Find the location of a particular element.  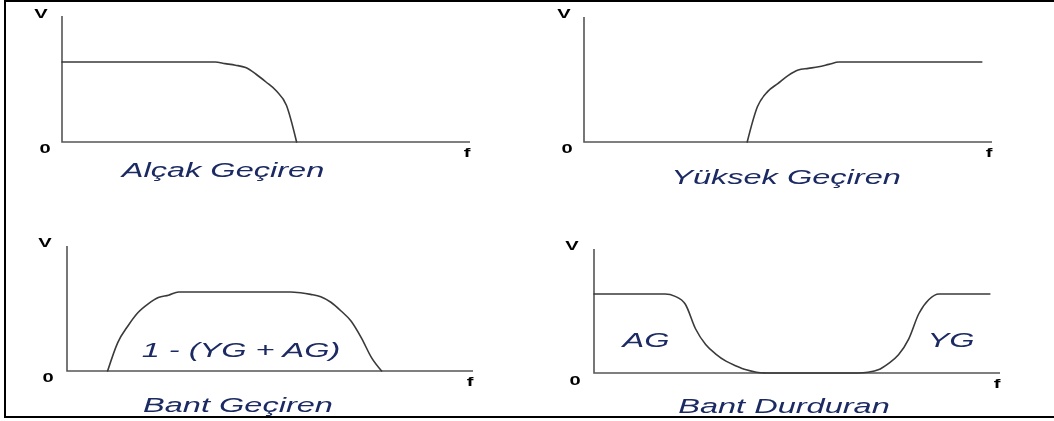

annotation: YG is located at coordinates (951, 339).